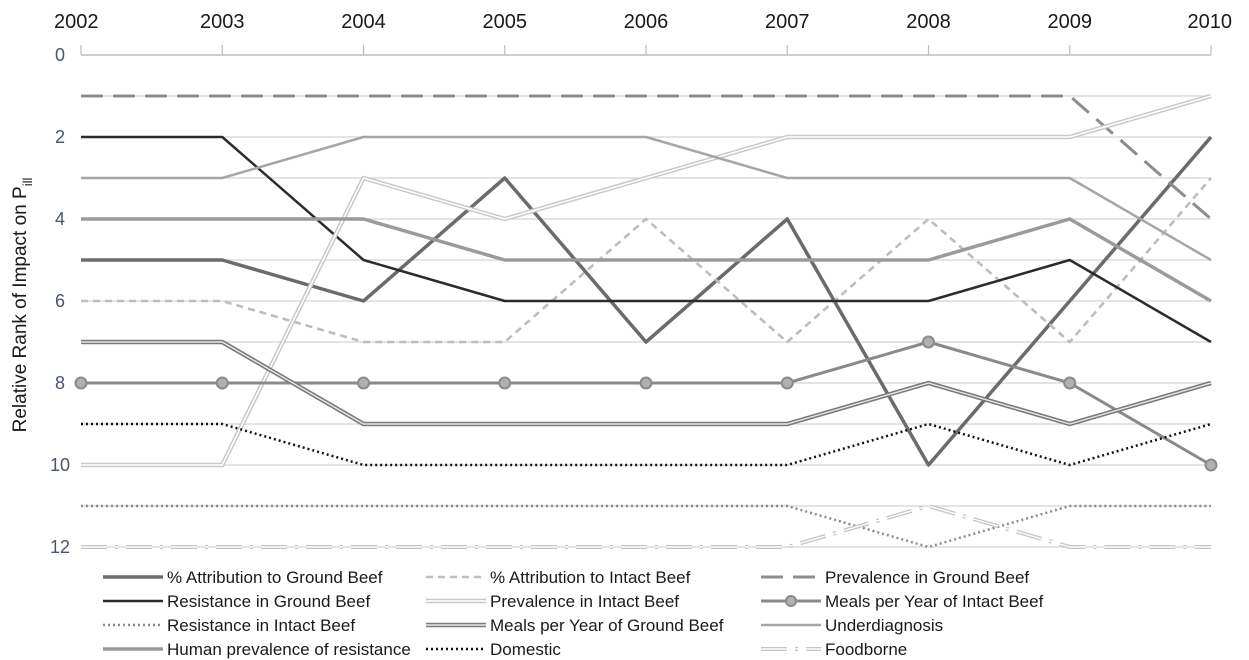 Image resolution: width=1249 pixels, height=660 pixels. I want to click on legend-label: Meals per Year of Intact Beef, so click(934, 601).